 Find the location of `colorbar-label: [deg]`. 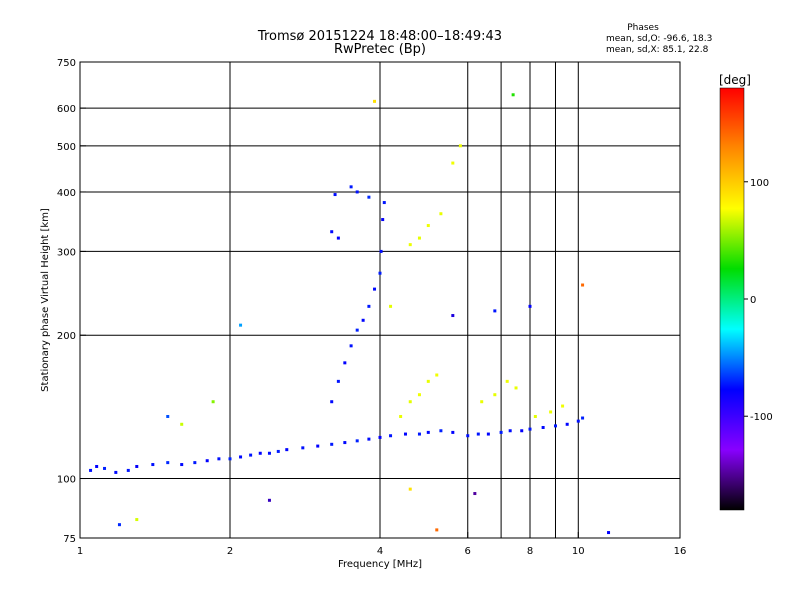

colorbar-label: [deg] is located at coordinates (735, 80).